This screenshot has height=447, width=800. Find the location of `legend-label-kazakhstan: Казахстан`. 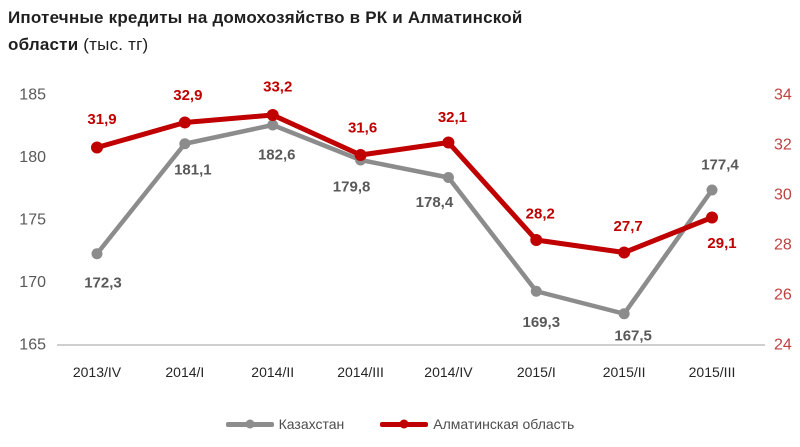

legend-label-kazakhstan: Казахстан is located at coordinates (311, 424).